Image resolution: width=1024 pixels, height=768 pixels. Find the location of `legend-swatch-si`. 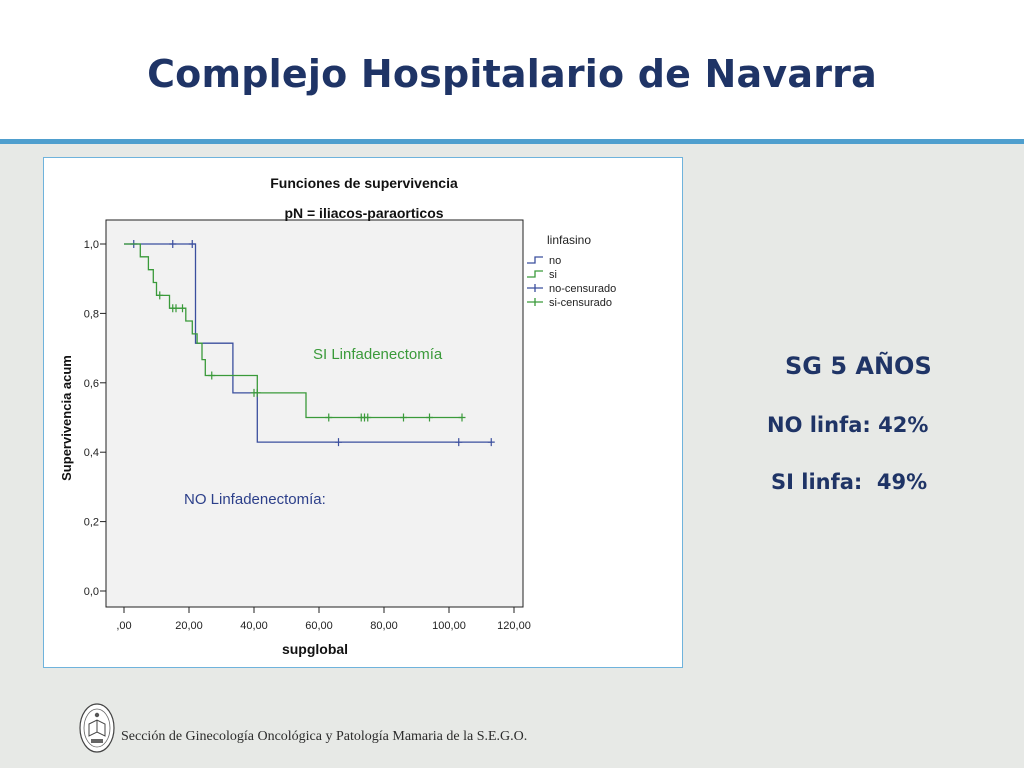

legend-swatch-si is located at coordinates (535, 274).